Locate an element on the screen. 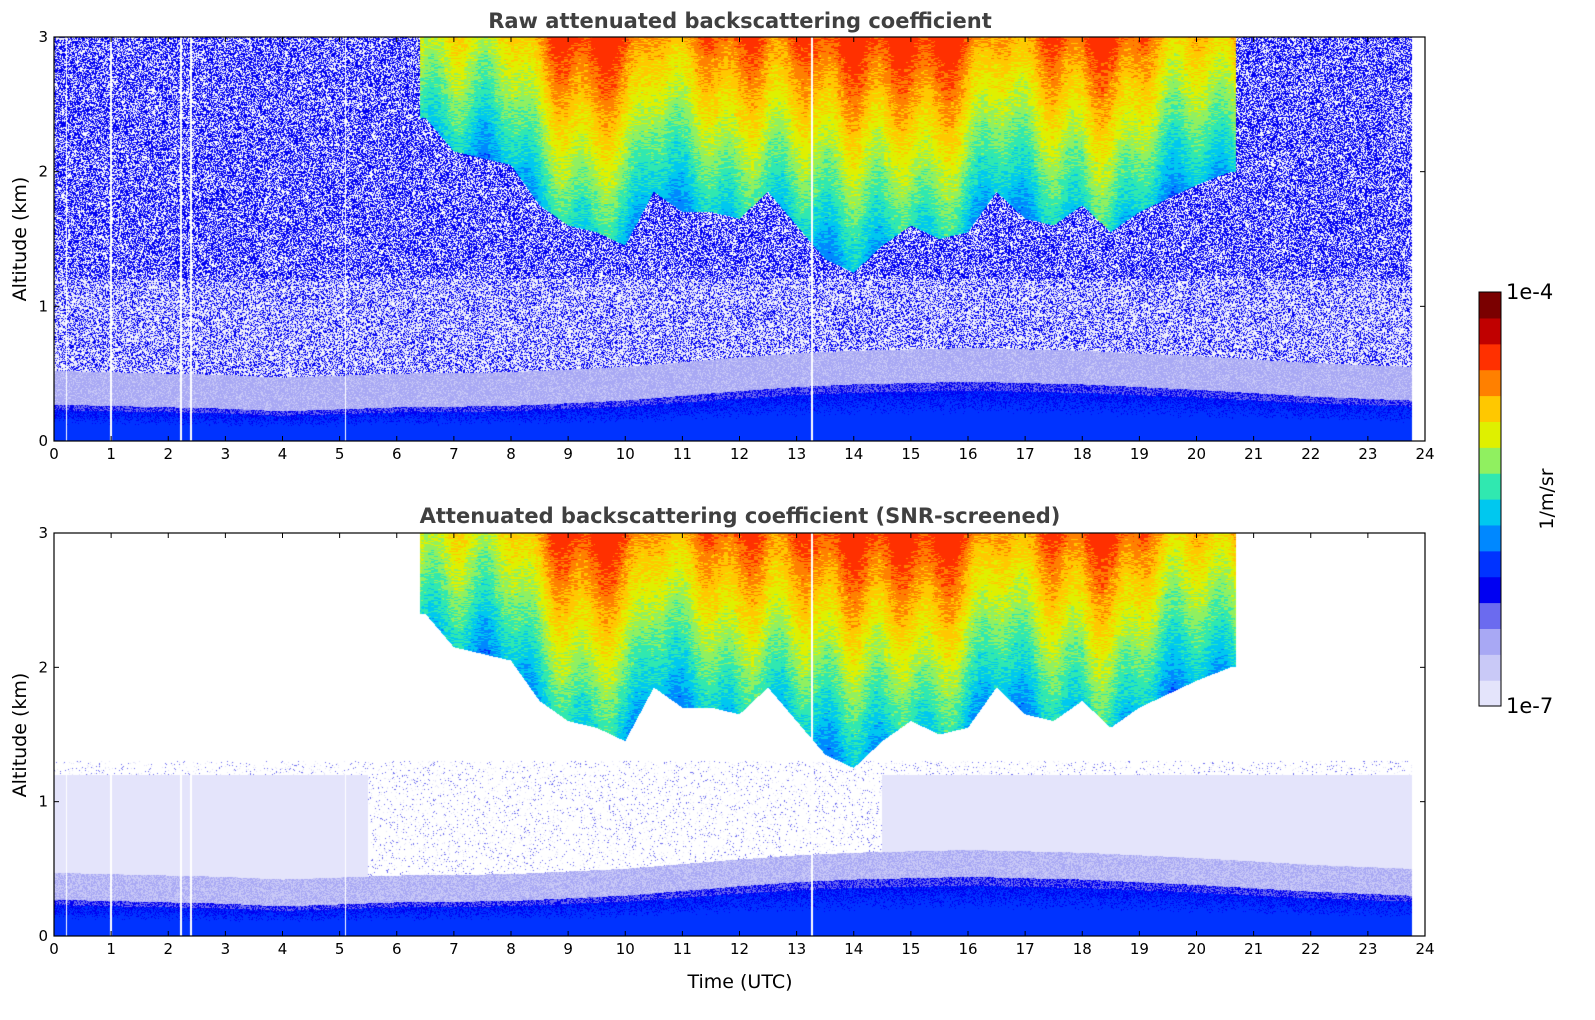  colorbar-min-label: 1e-7 is located at coordinates (1529, 706).